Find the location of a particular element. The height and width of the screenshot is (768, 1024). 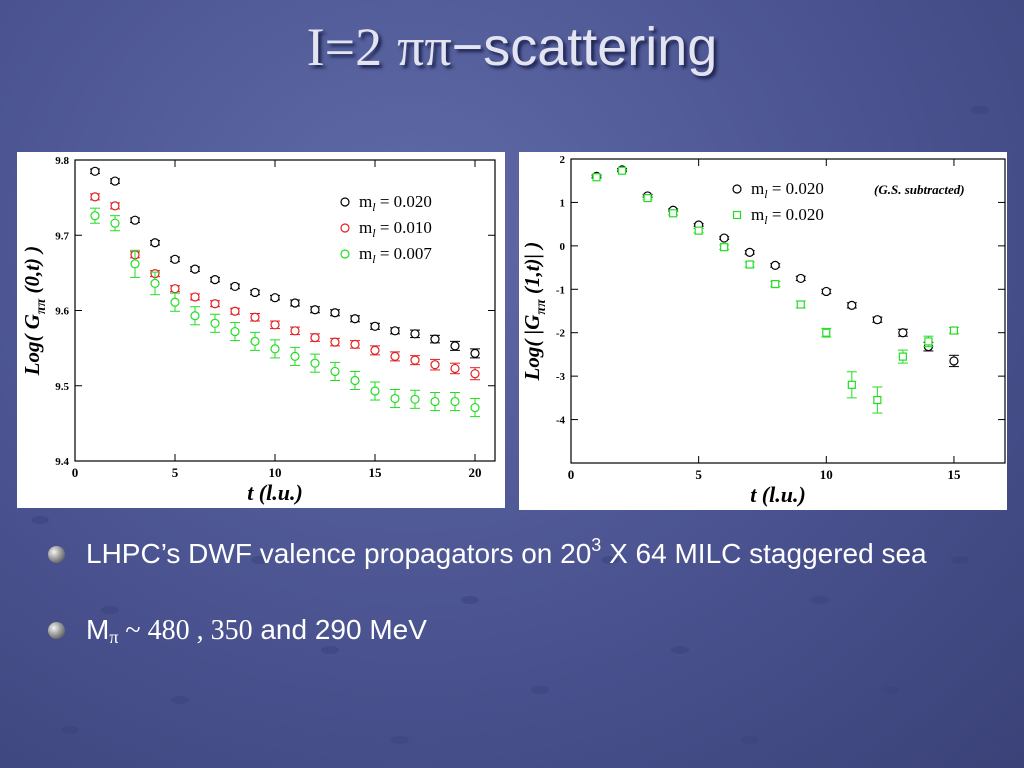

y-tick-label: 9.4 is located at coordinates (62, 462).